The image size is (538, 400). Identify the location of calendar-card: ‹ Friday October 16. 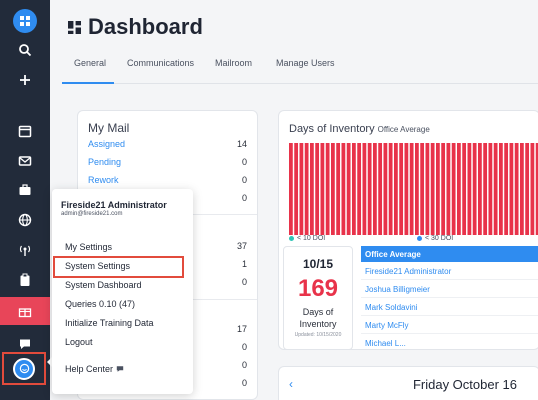
(408, 383).